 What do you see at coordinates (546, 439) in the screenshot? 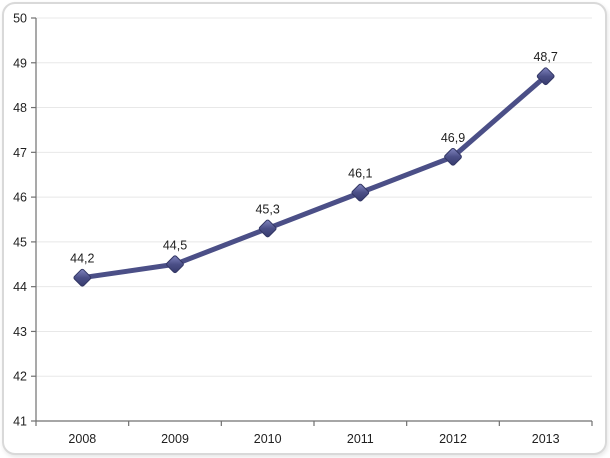
I see `x-tick-label: 2013` at bounding box center [546, 439].